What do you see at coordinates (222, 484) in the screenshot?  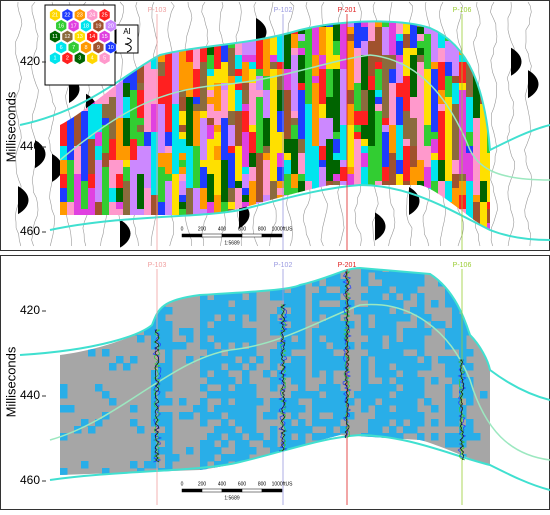 I see `scale-label: 400` at bounding box center [222, 484].